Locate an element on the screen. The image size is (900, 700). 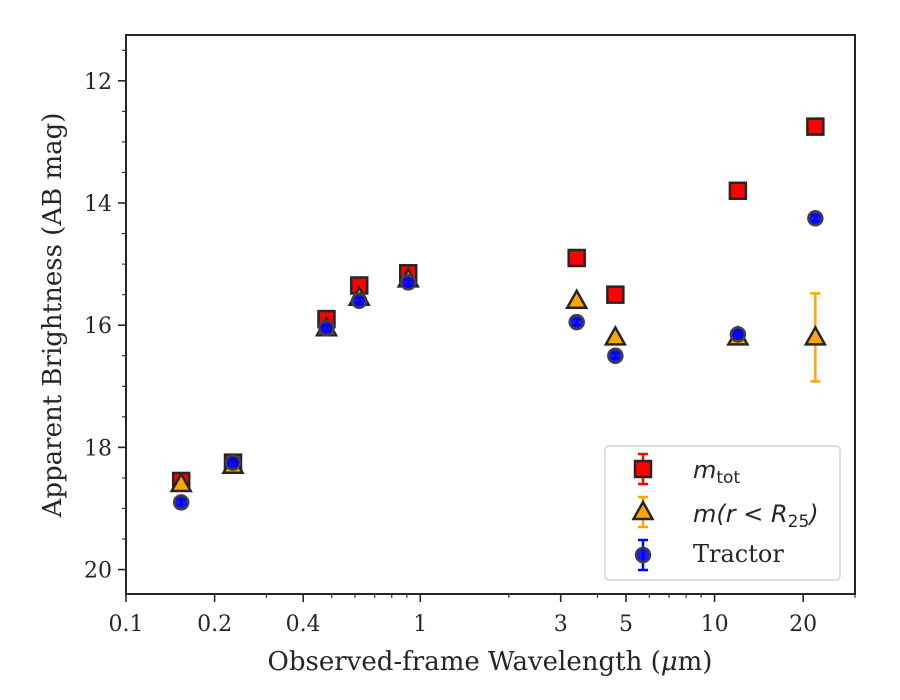
legend-mtot-sub: tot is located at coordinates (728, 478).